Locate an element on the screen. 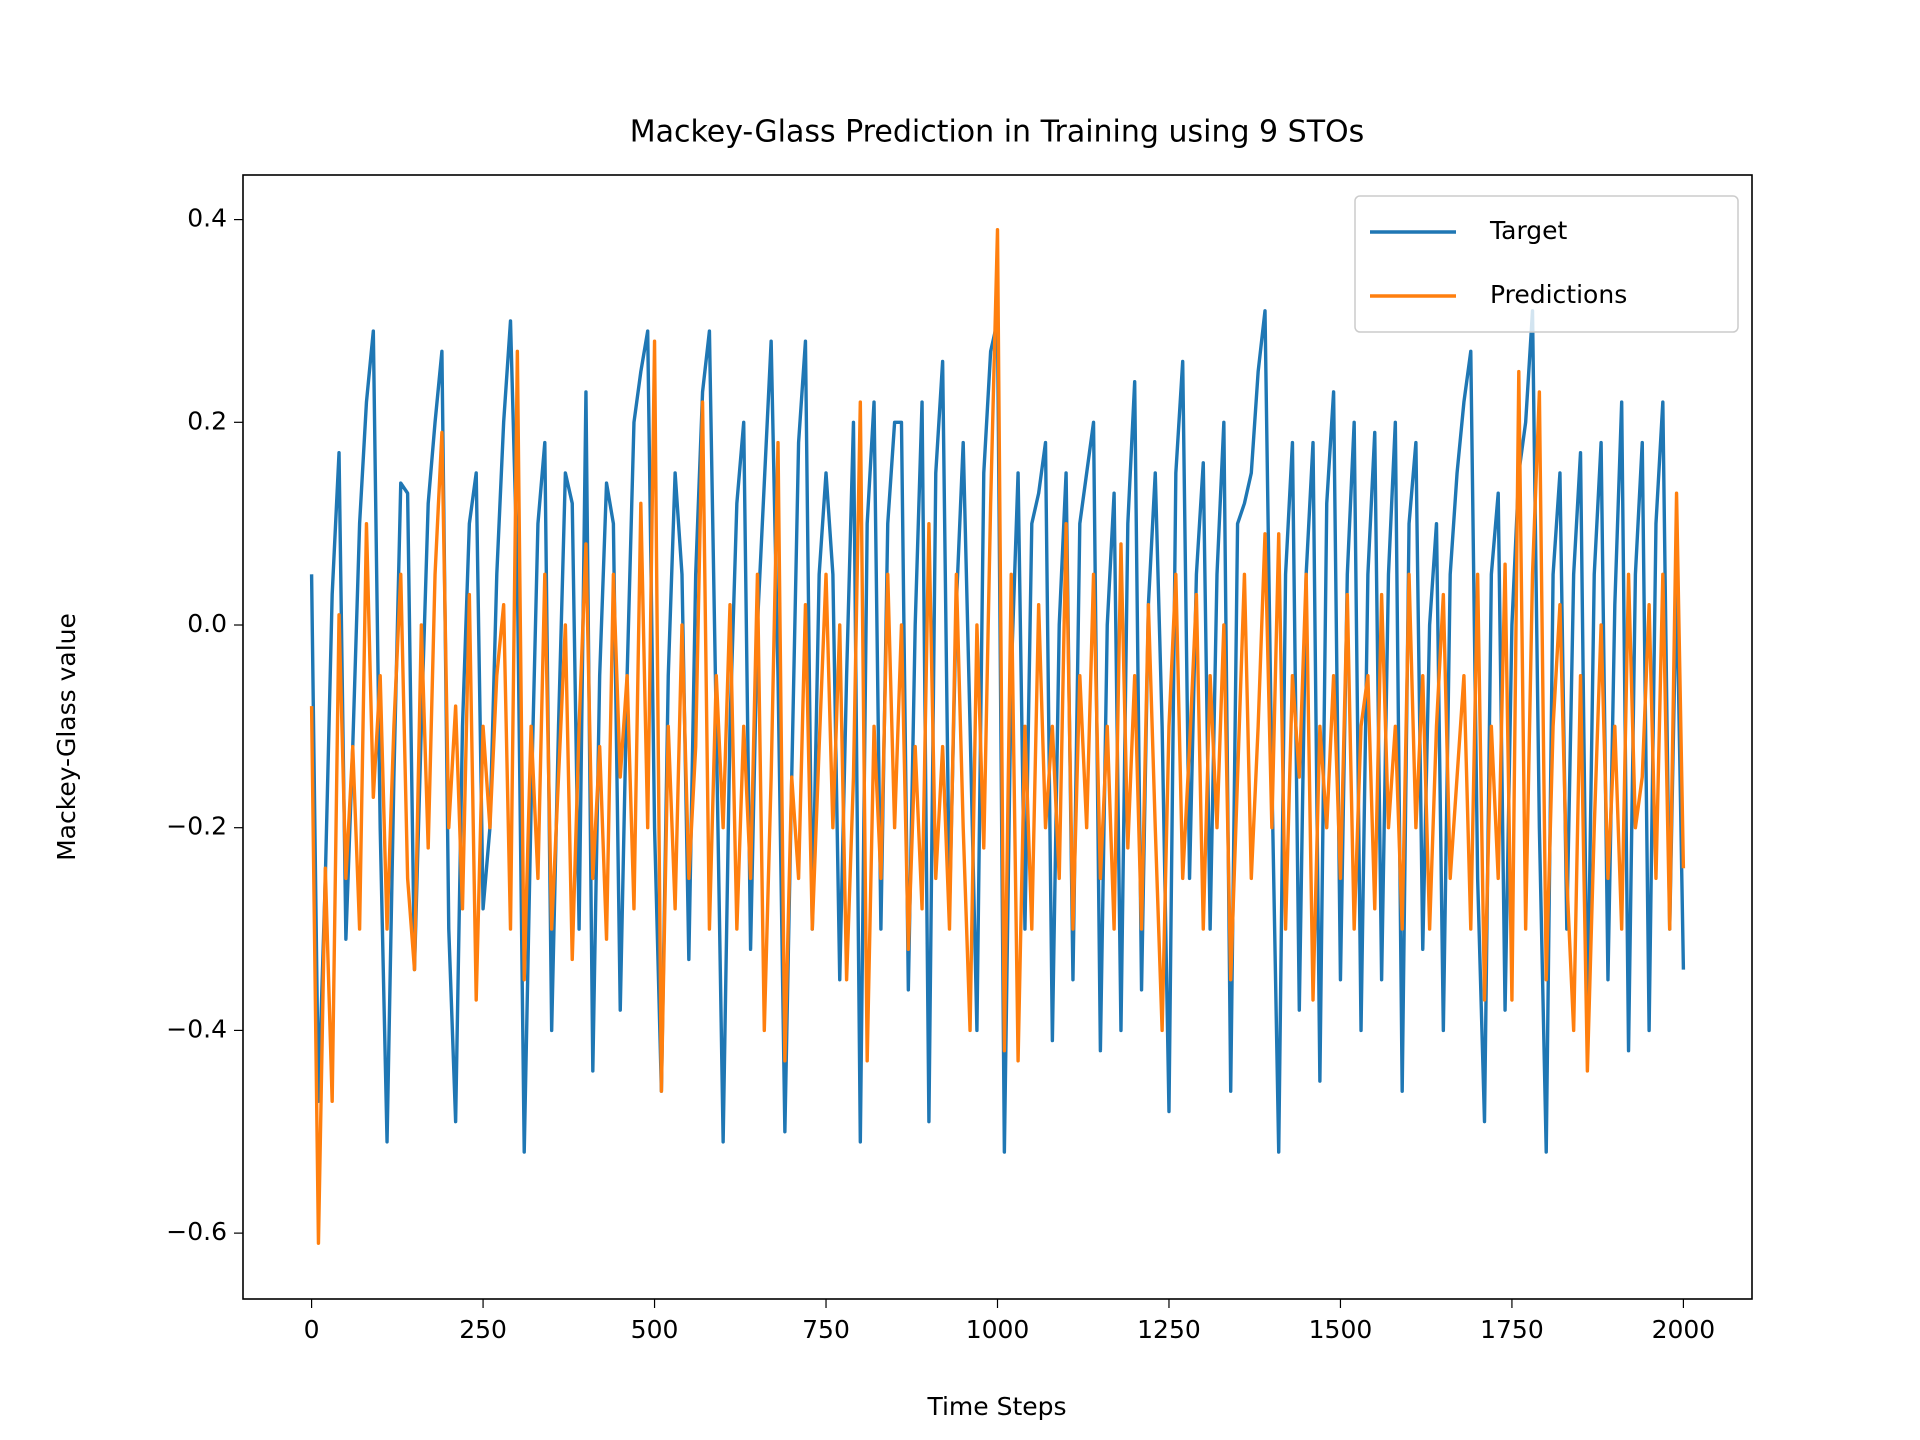 This screenshot has height=1440, width=1920. y-tick-label: 0.2 is located at coordinates (207, 420).